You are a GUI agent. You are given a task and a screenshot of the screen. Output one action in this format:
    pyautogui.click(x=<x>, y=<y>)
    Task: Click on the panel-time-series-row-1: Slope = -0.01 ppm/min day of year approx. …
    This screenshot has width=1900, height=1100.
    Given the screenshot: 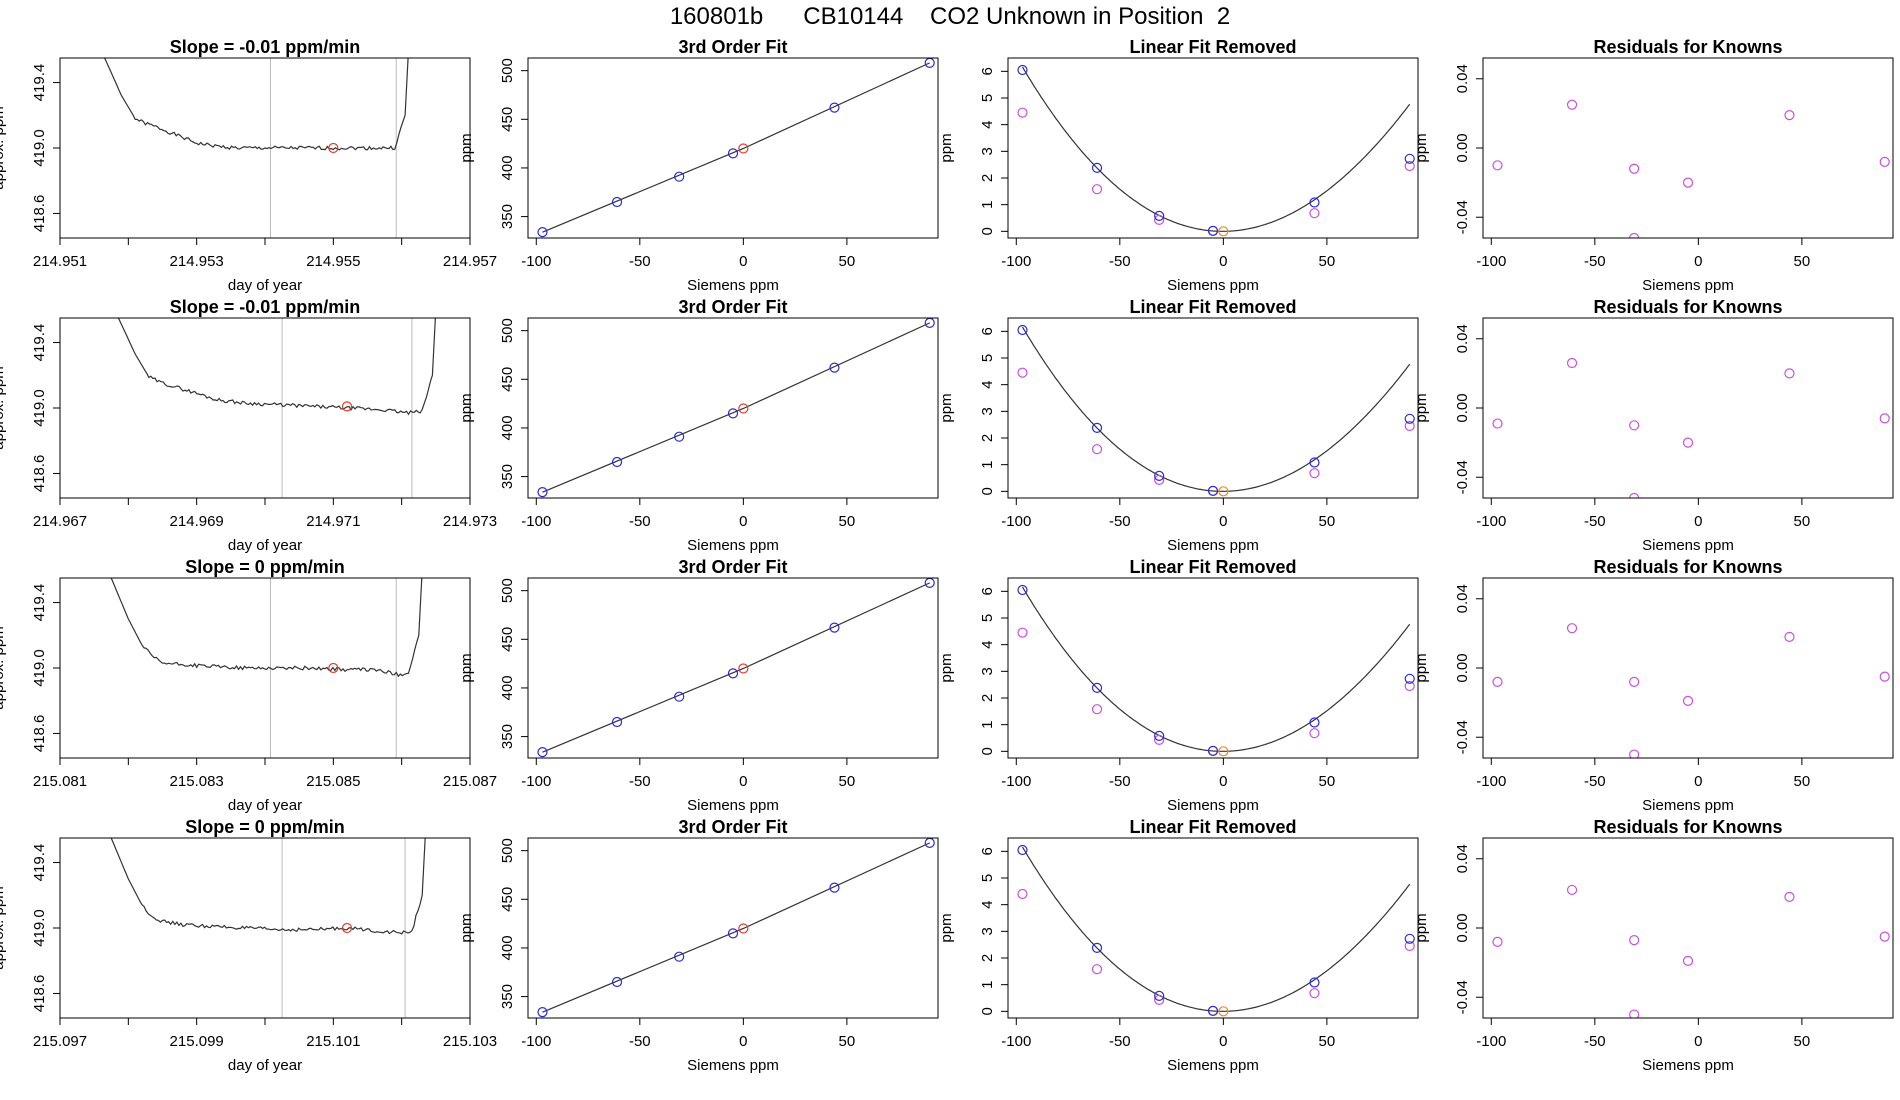 What is the action you would take?
    pyautogui.click(x=248, y=165)
    